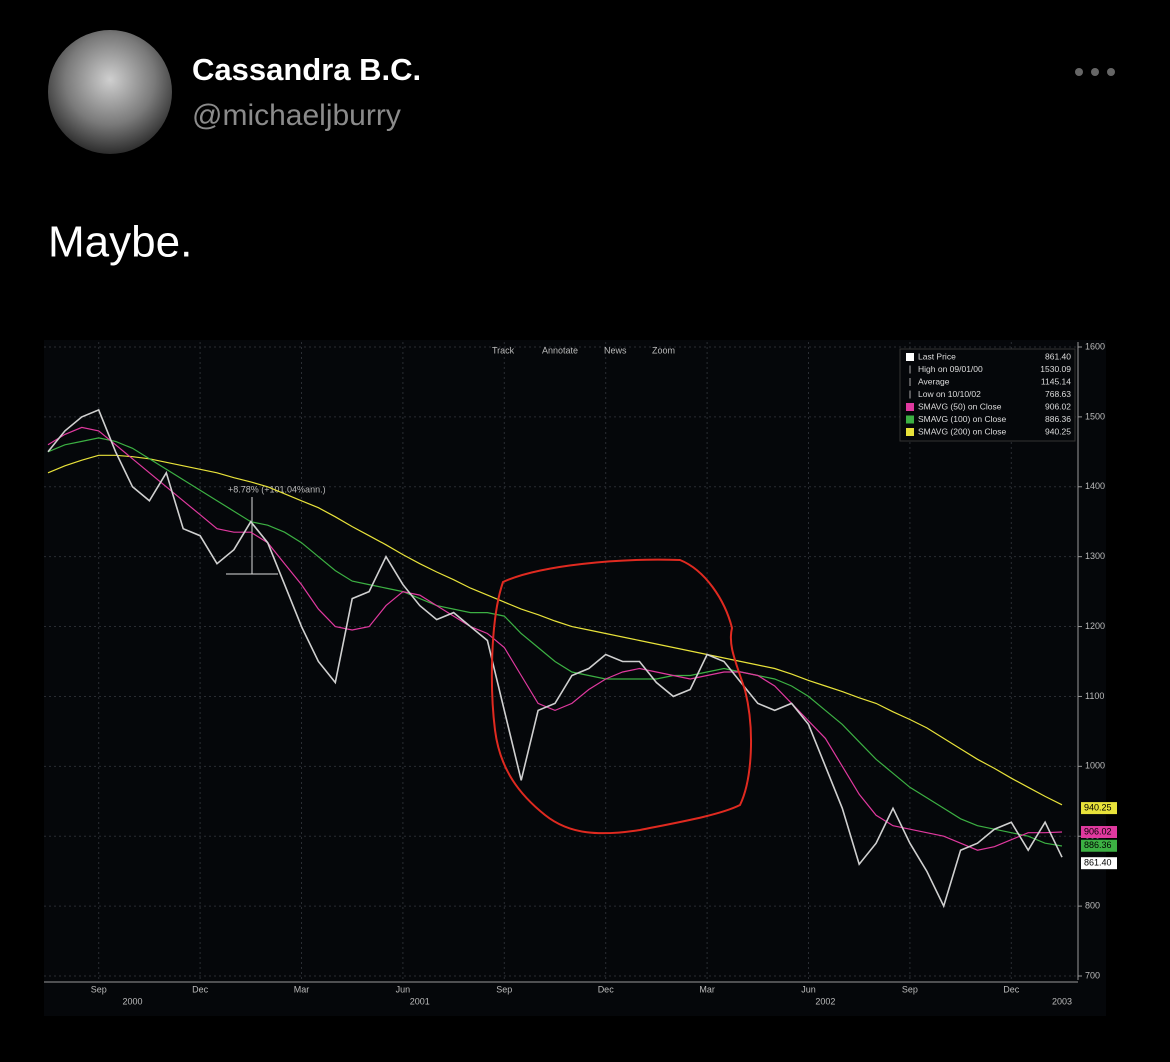 The width and height of the screenshot is (1170, 1062). Describe the element at coordinates (110, 92) in the screenshot. I see `avatar` at that location.